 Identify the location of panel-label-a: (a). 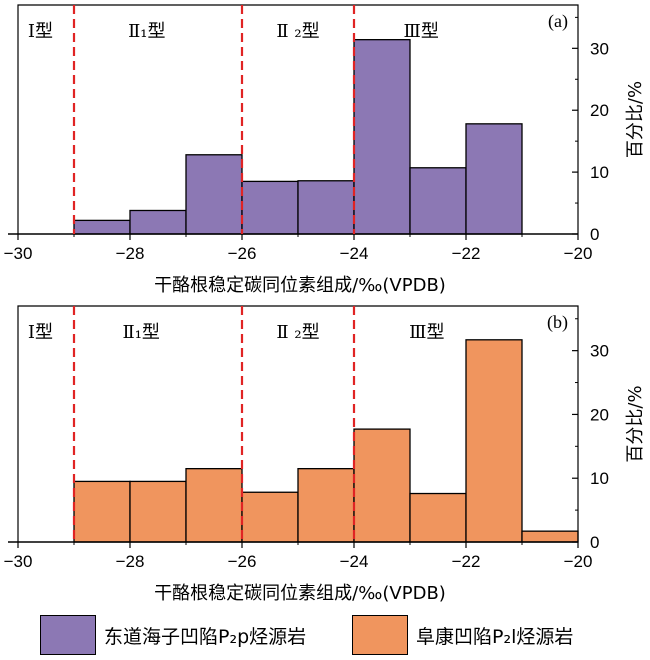
(558, 21).